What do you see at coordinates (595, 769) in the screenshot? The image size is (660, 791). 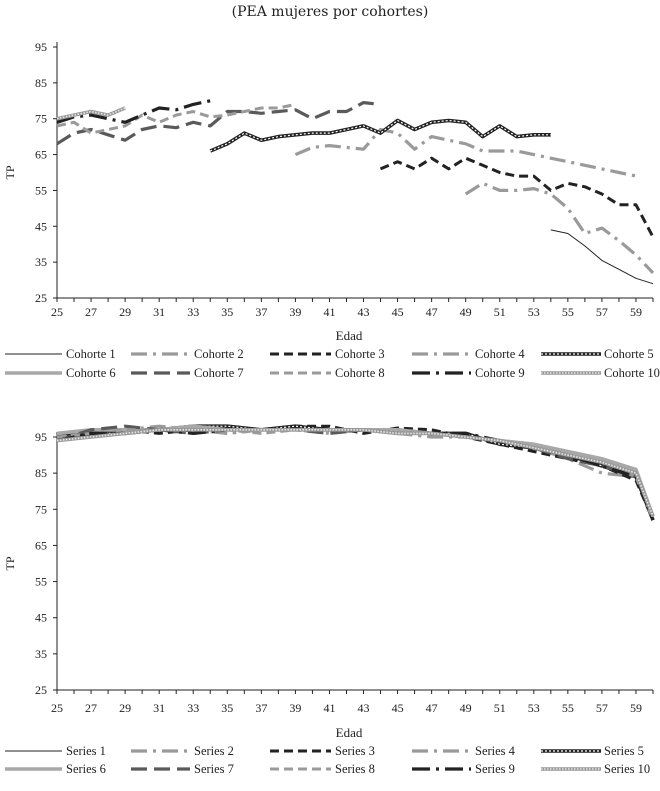 I see `legend-item: Series 10` at bounding box center [595, 769].